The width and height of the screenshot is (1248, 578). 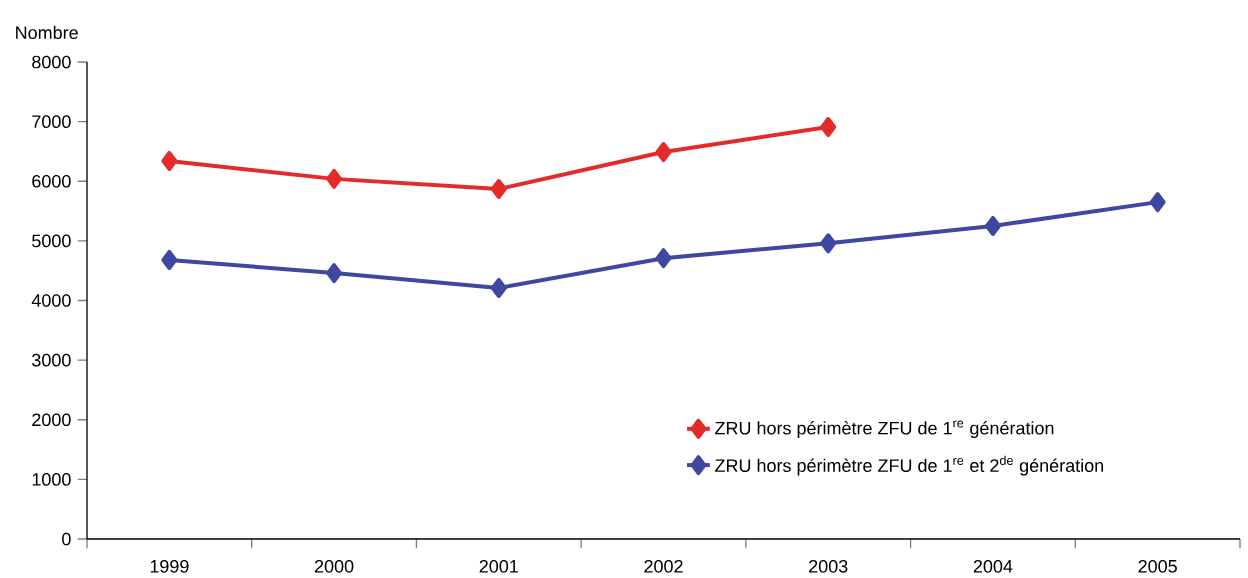 What do you see at coordinates (51, 241) in the screenshot?
I see `y-tick-label: 5000` at bounding box center [51, 241].